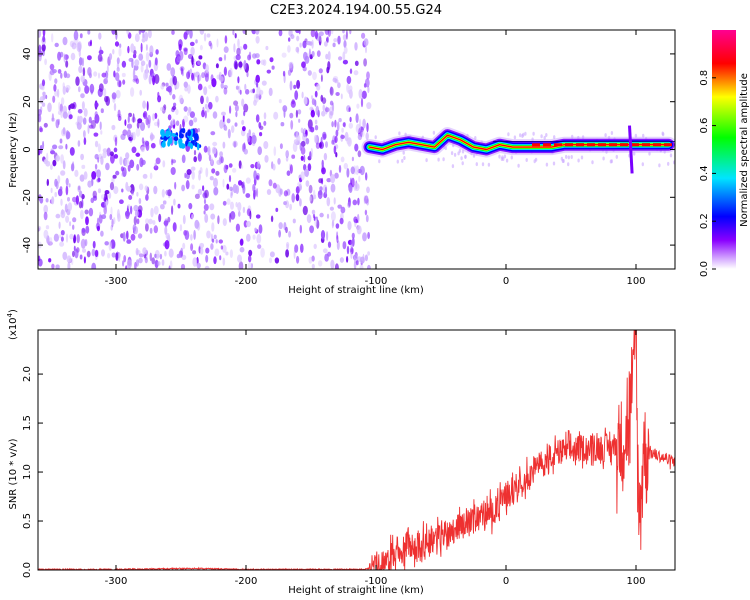  I want to click on snr-y-axis-label: SNR (10 * v/v), so click(13, 473).